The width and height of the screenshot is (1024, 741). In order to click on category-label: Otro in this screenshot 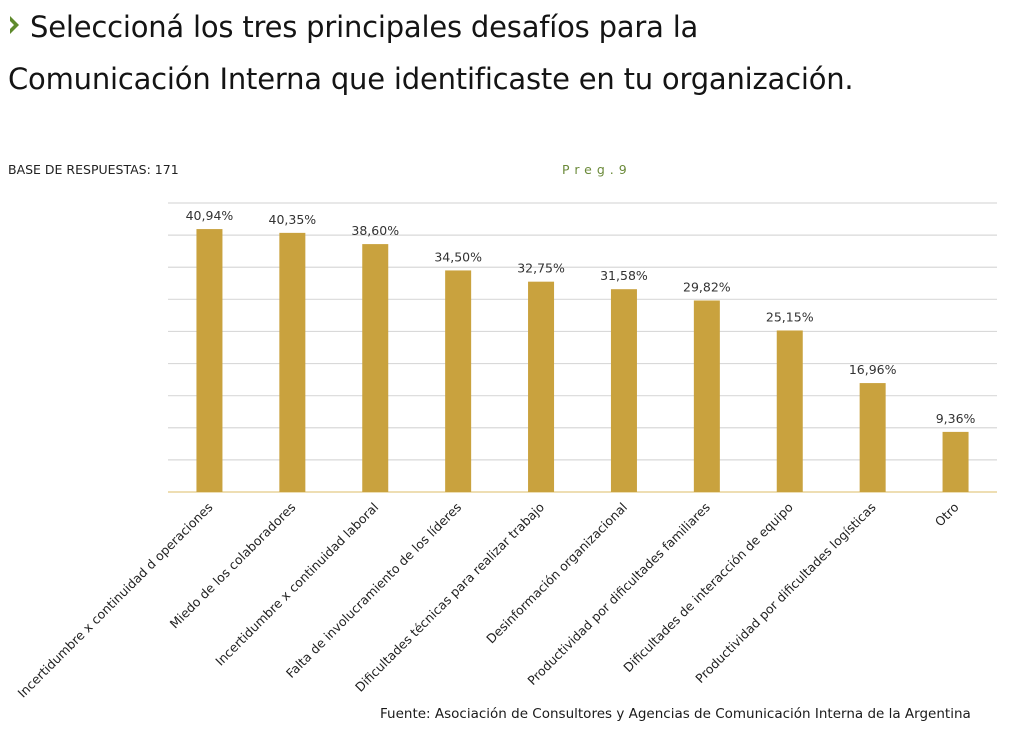, I will do `click(947, 515)`.